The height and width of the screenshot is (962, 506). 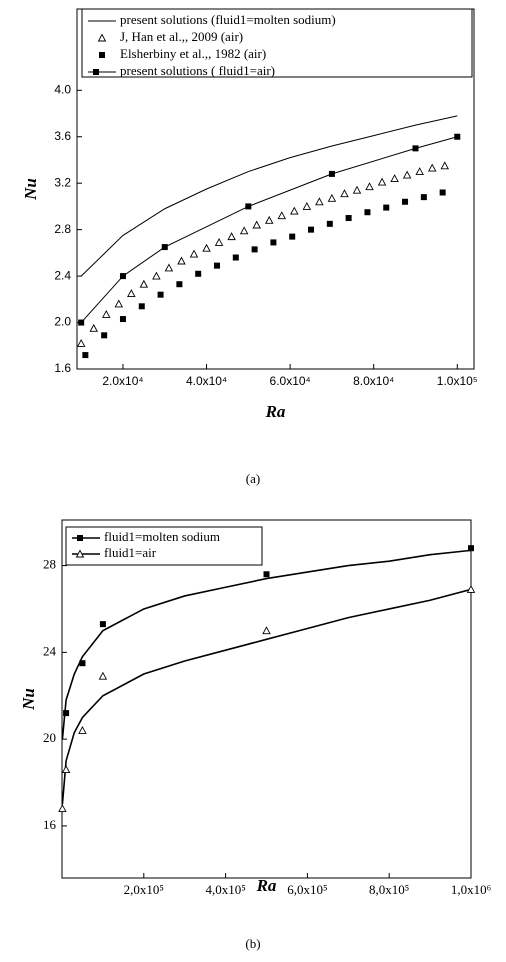 I want to click on y-tick-label: 2.0, so click(x=62, y=322).